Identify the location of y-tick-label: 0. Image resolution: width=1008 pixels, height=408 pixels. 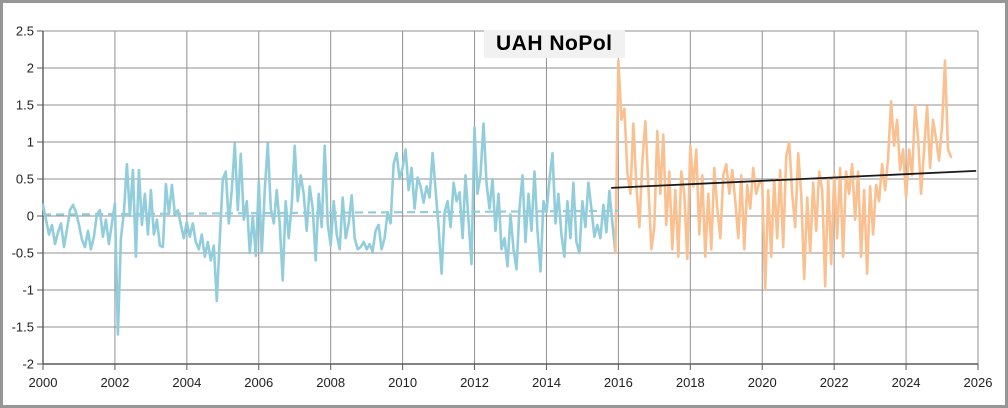
(30, 216).